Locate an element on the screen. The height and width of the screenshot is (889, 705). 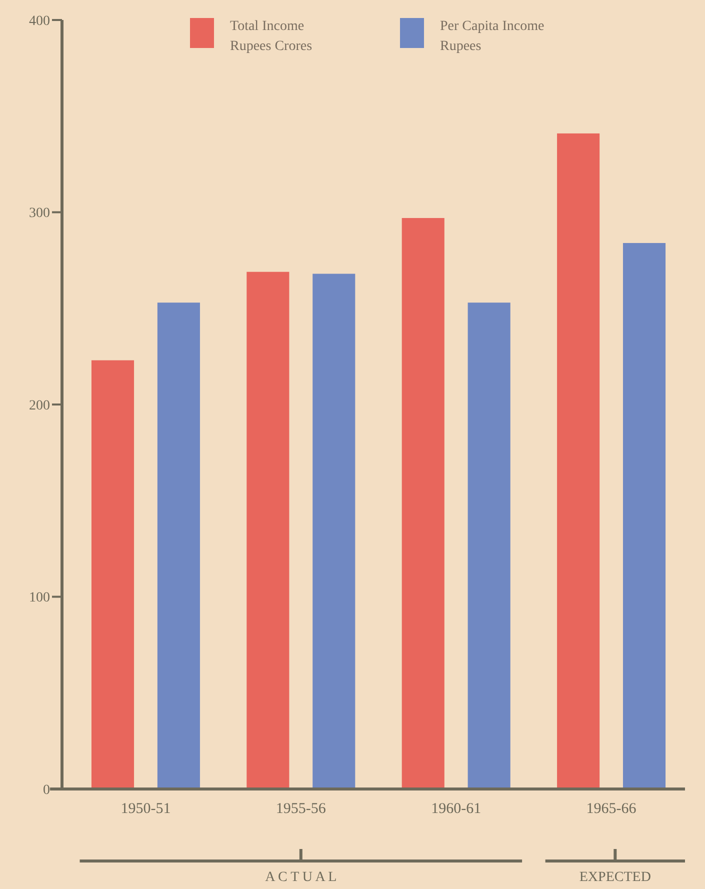
text: A C T U A L is located at coordinates (301, 877).